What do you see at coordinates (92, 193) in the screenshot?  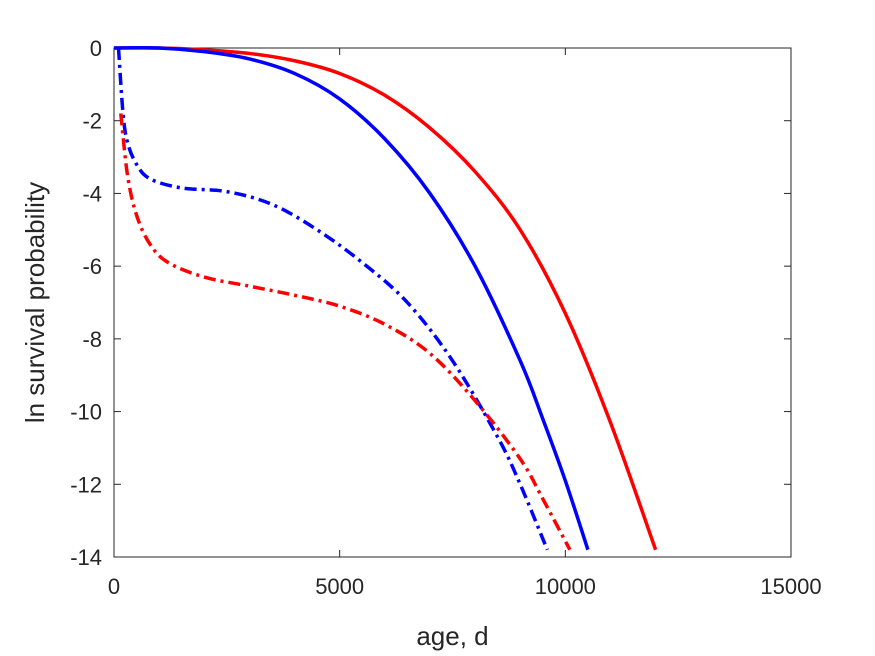 I see `y-tick-label: -4` at bounding box center [92, 193].